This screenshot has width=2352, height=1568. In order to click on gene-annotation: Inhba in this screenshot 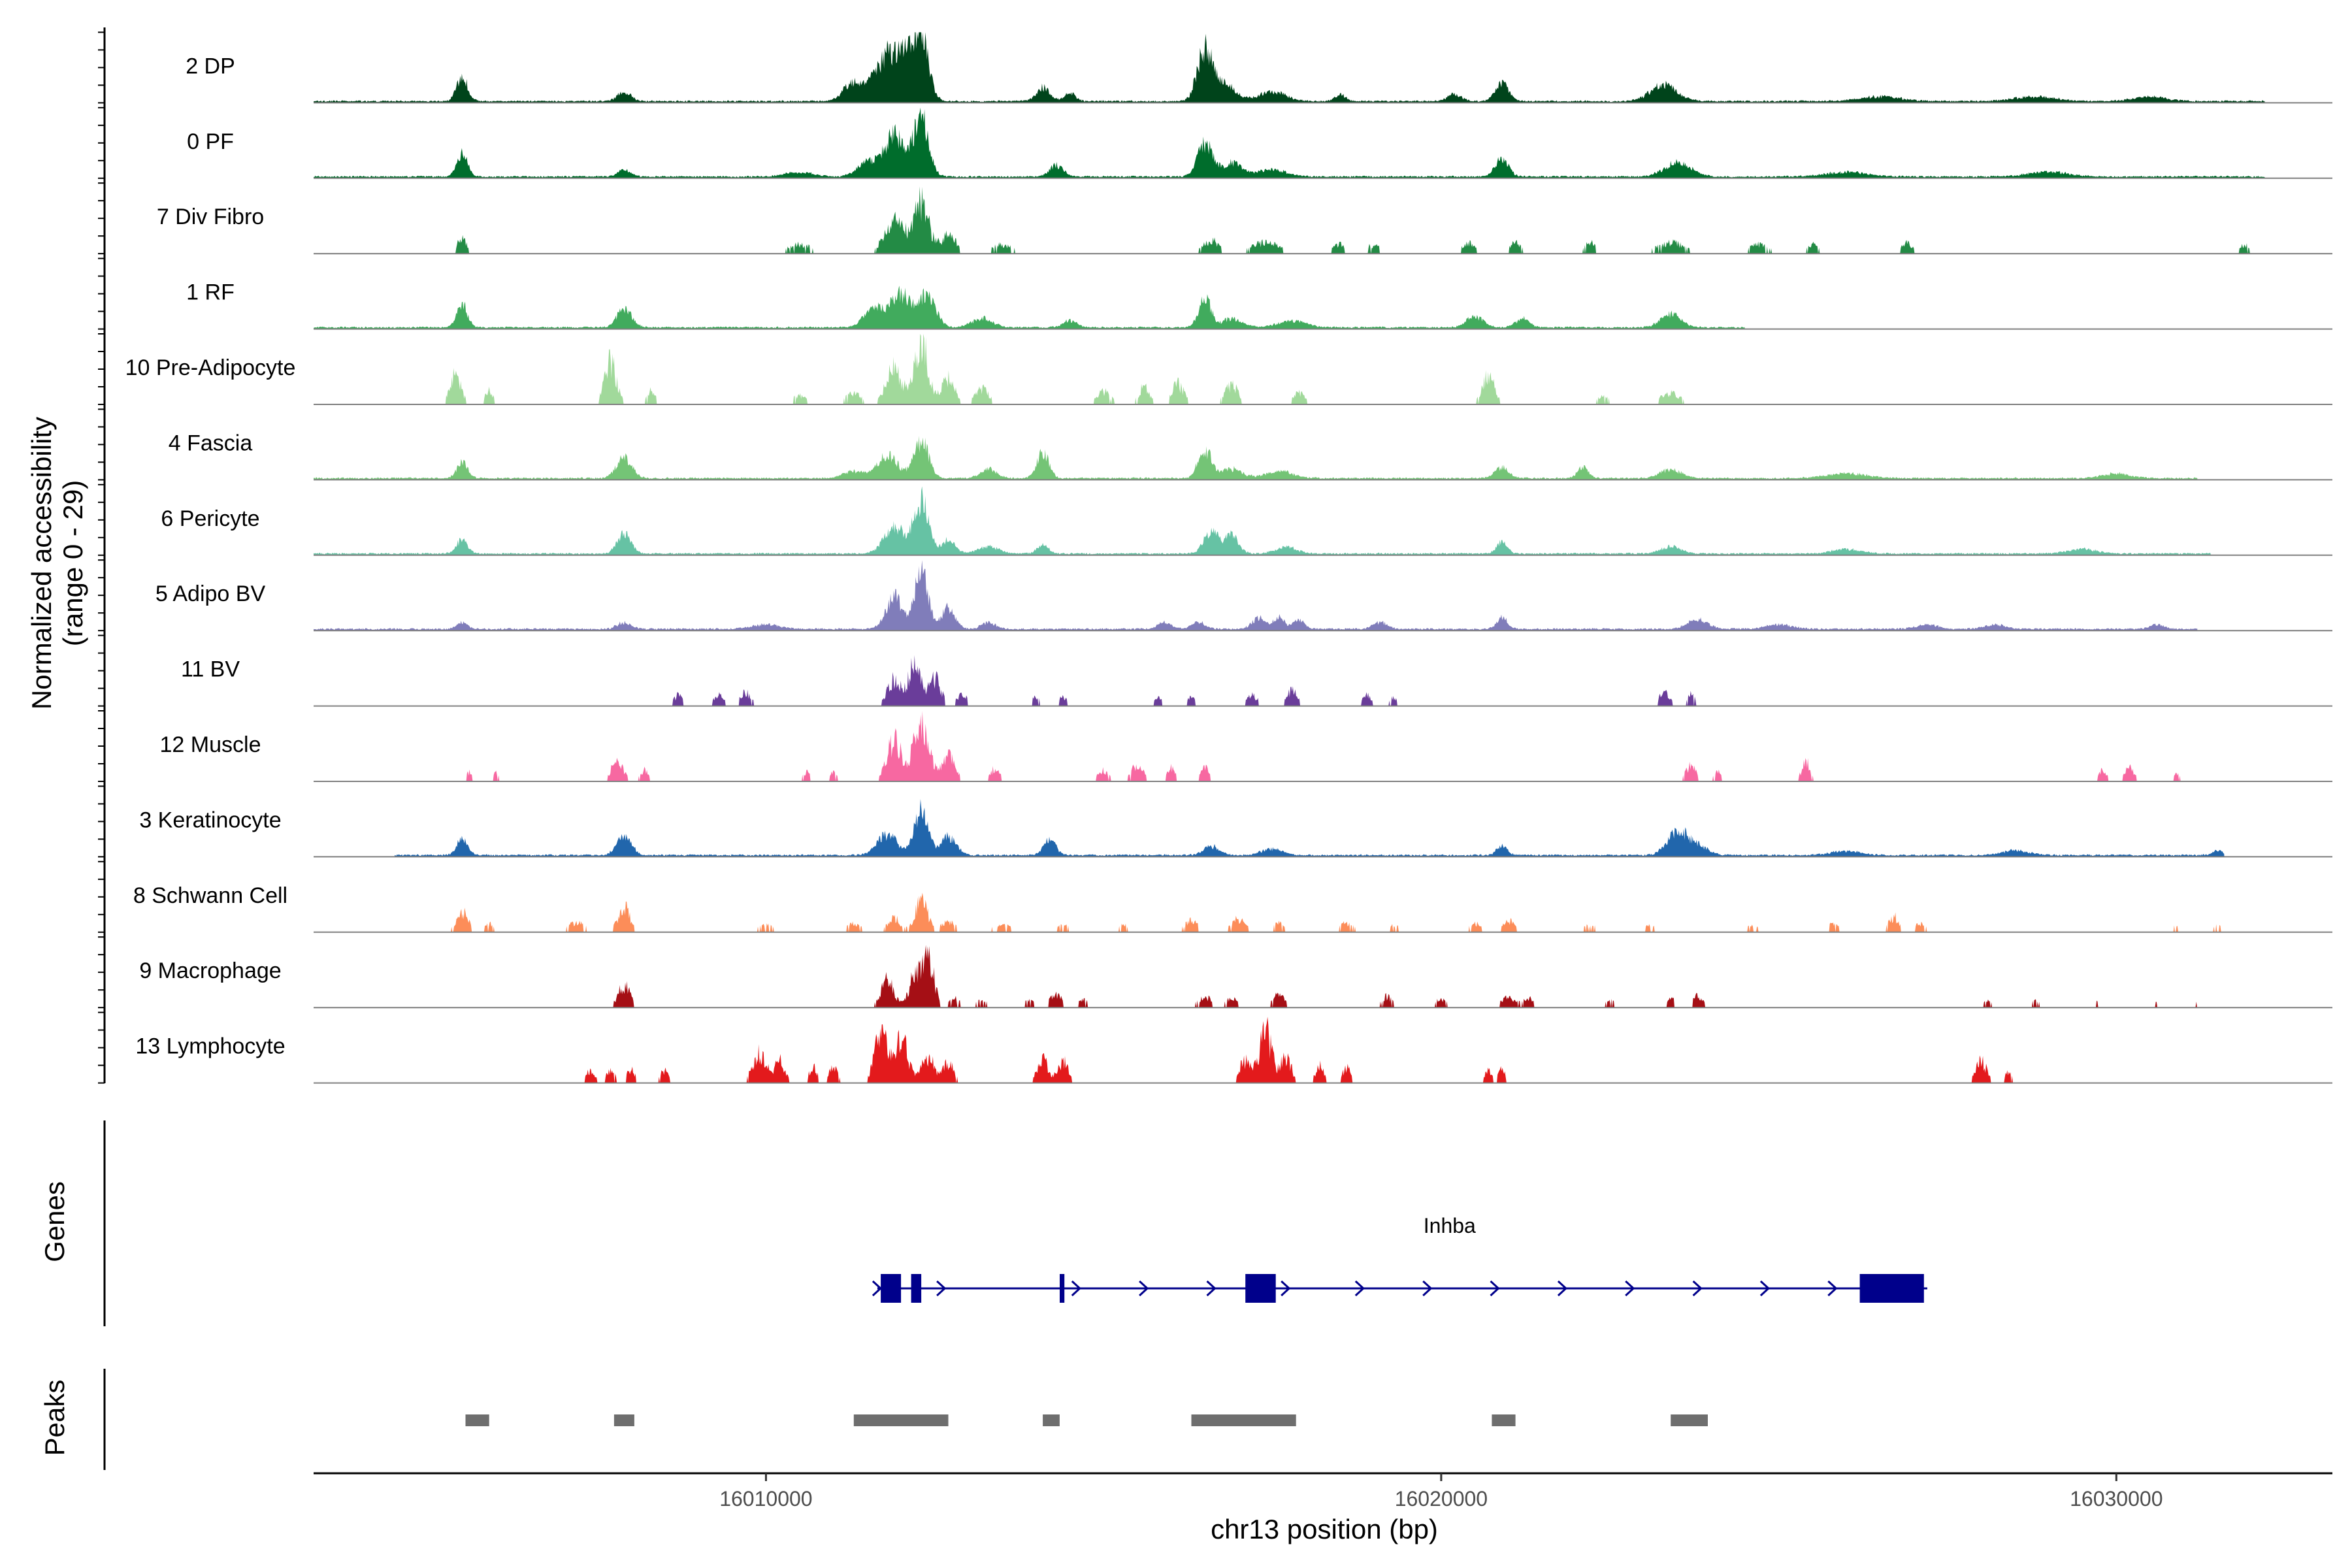, I will do `click(1399, 1258)`.